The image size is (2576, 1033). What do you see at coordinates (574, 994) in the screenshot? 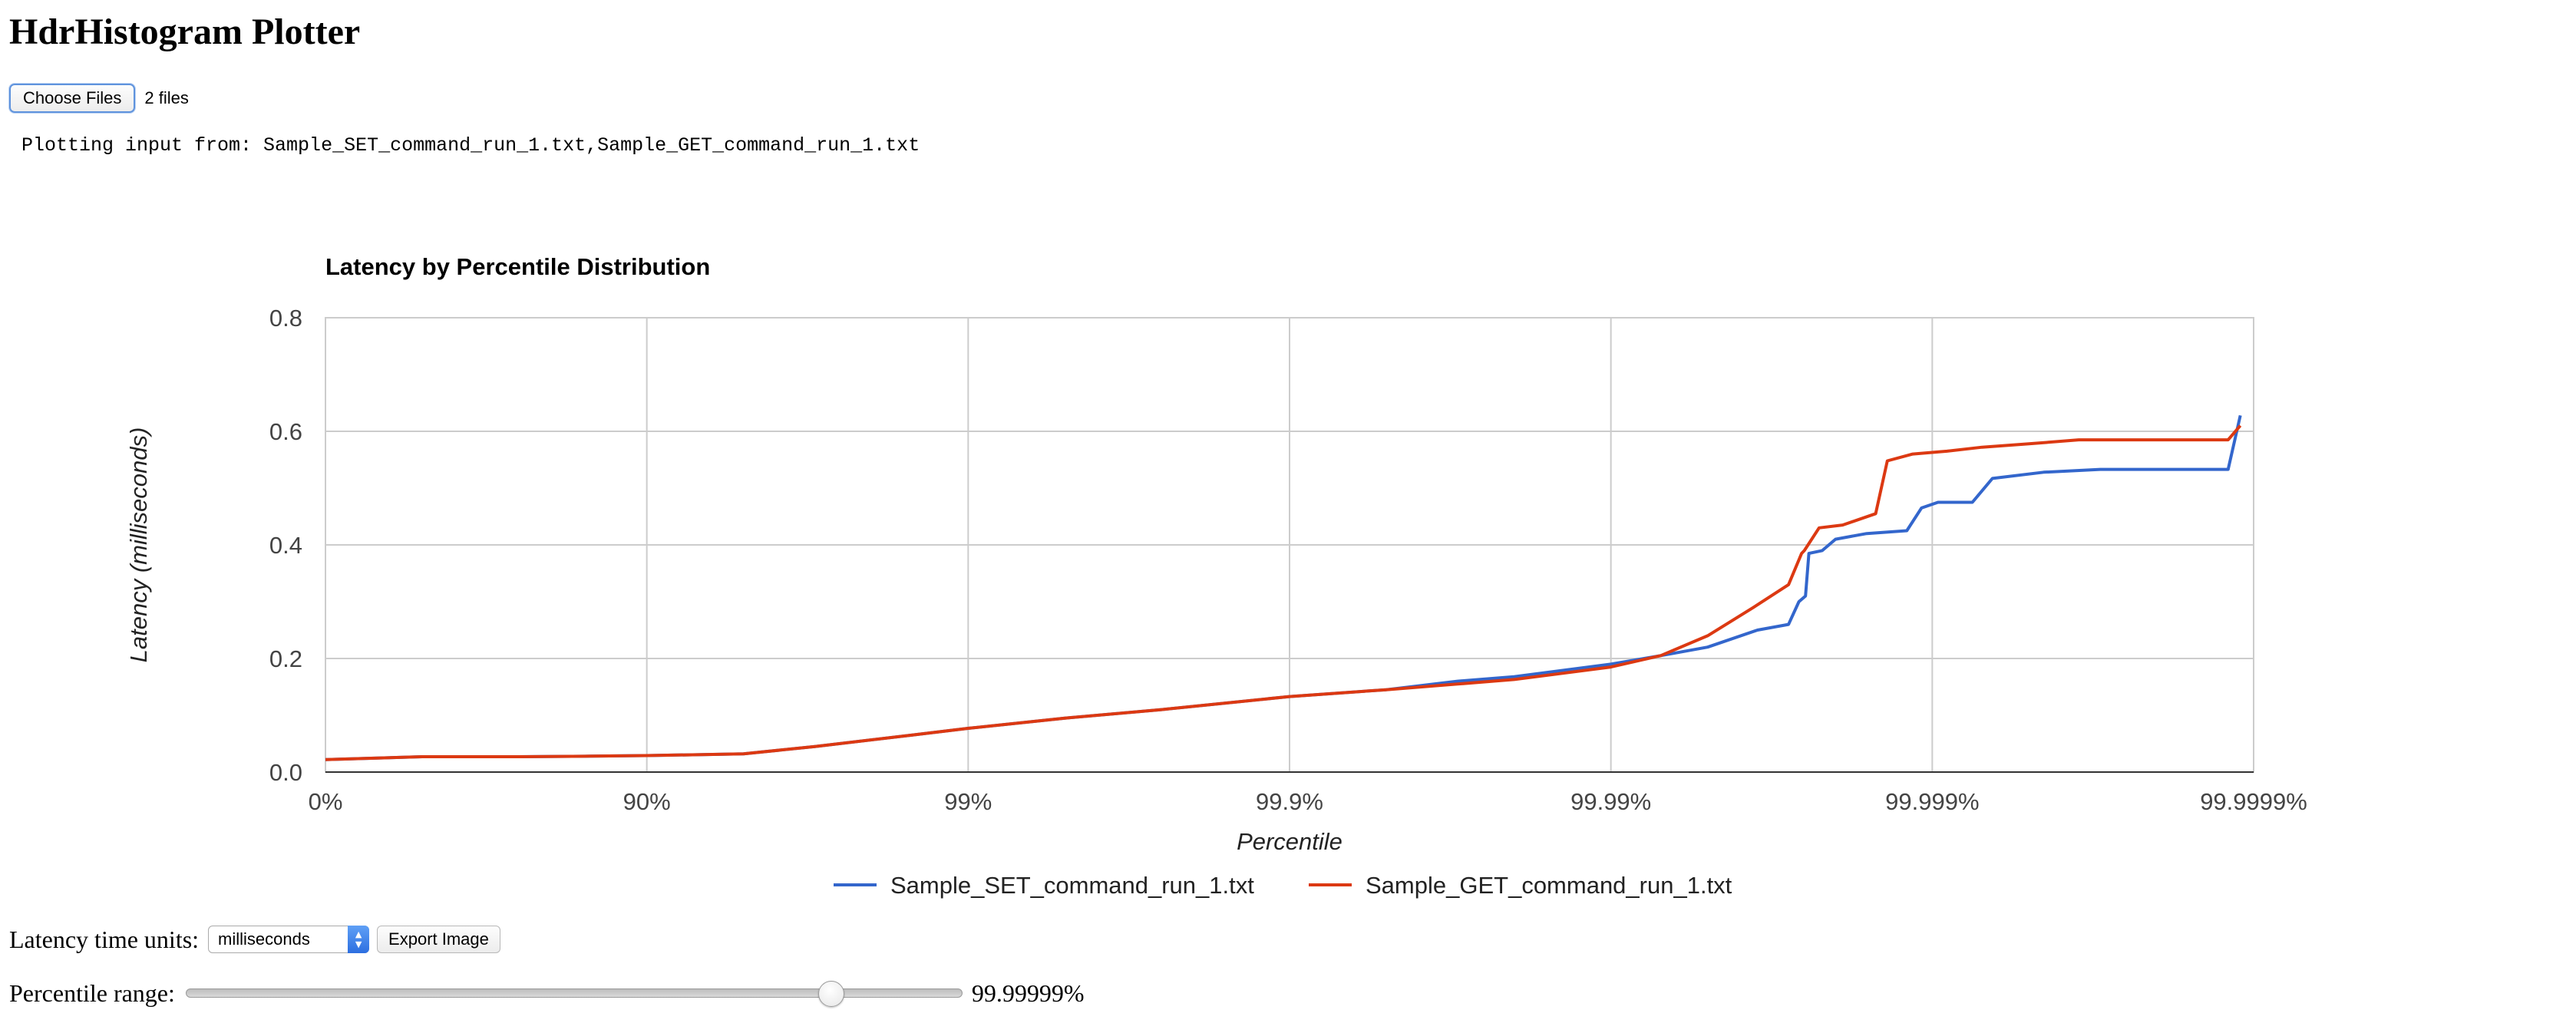
I see `percentile-range-slider` at bounding box center [574, 994].